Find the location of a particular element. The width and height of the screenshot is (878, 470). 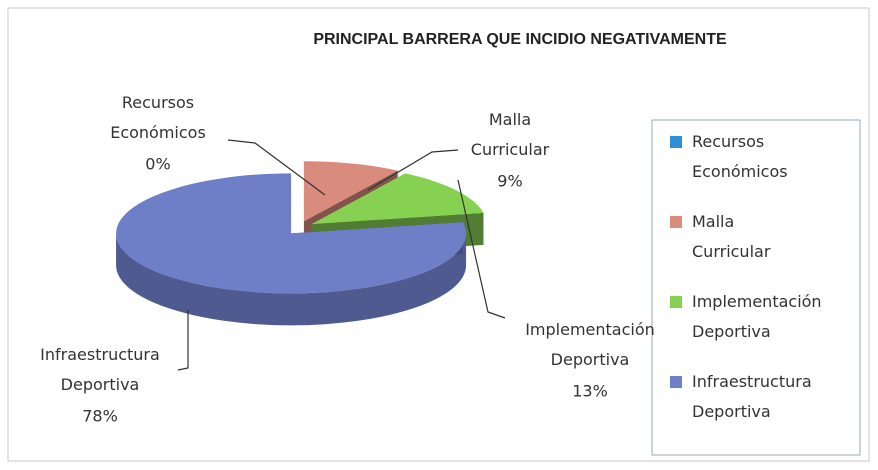

legend-label: Malla Curricular is located at coordinates (731, 236).